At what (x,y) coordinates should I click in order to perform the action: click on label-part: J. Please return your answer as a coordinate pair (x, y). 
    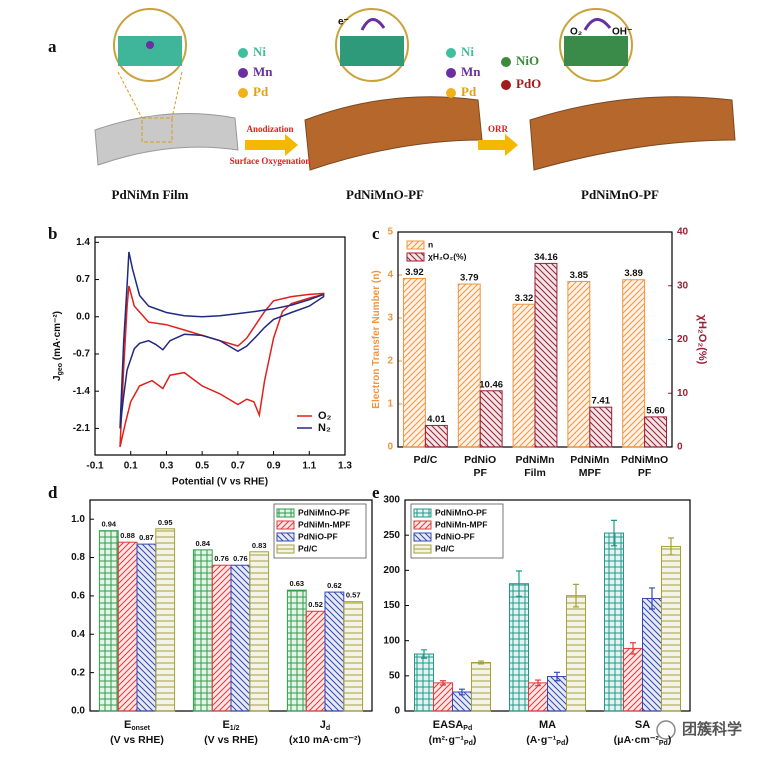
    Looking at the image, I should click on (323, 725).